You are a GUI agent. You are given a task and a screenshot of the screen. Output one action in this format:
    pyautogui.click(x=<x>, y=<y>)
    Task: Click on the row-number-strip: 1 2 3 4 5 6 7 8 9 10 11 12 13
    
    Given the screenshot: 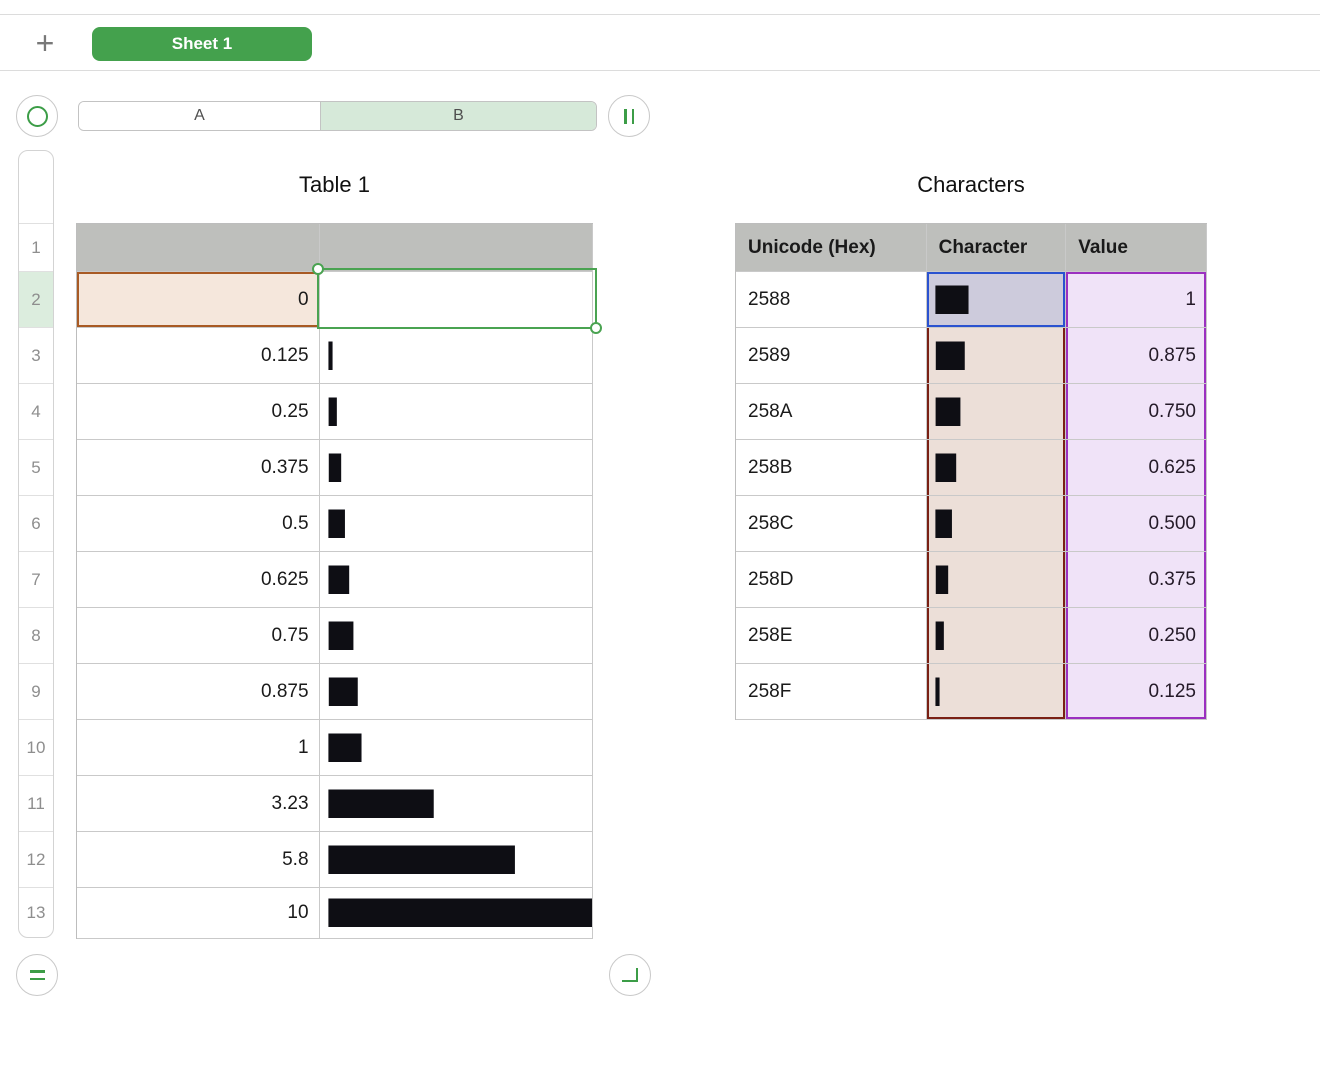 What is the action you would take?
    pyautogui.click(x=36, y=544)
    